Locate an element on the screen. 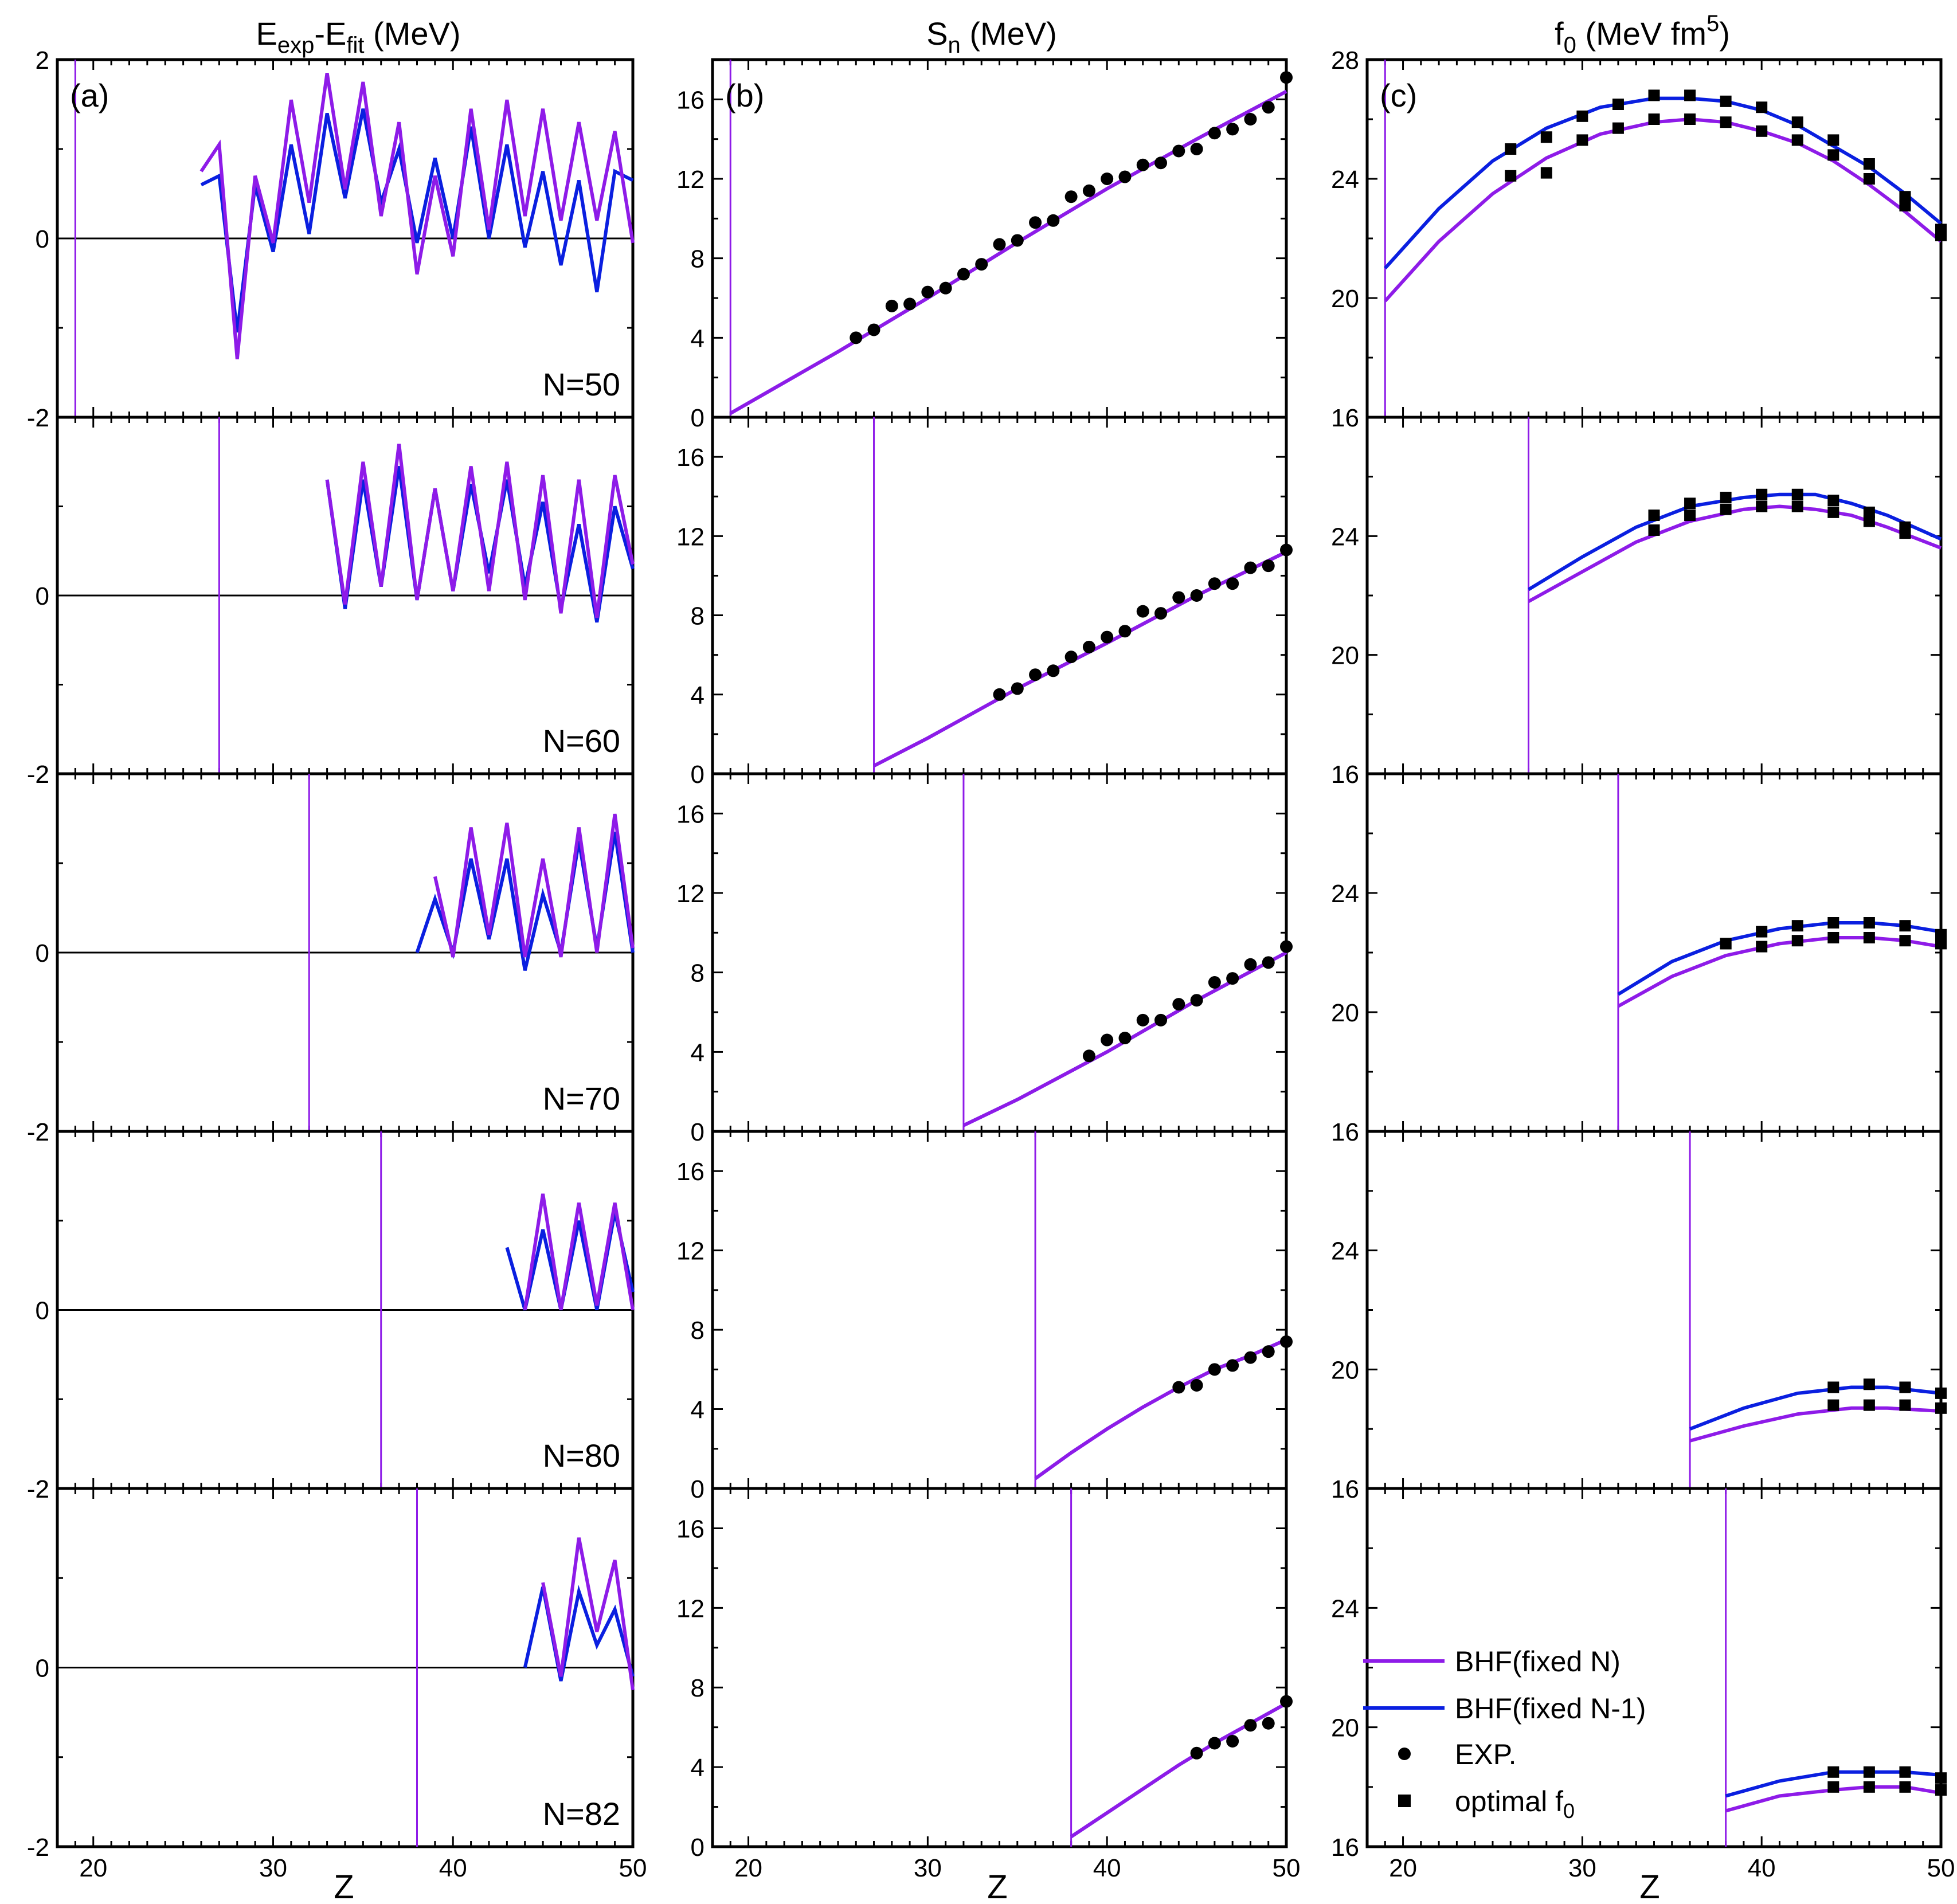 The width and height of the screenshot is (1957, 1904). panel-a-2: -2 0 2 N=60 is located at coordinates (331, 596).